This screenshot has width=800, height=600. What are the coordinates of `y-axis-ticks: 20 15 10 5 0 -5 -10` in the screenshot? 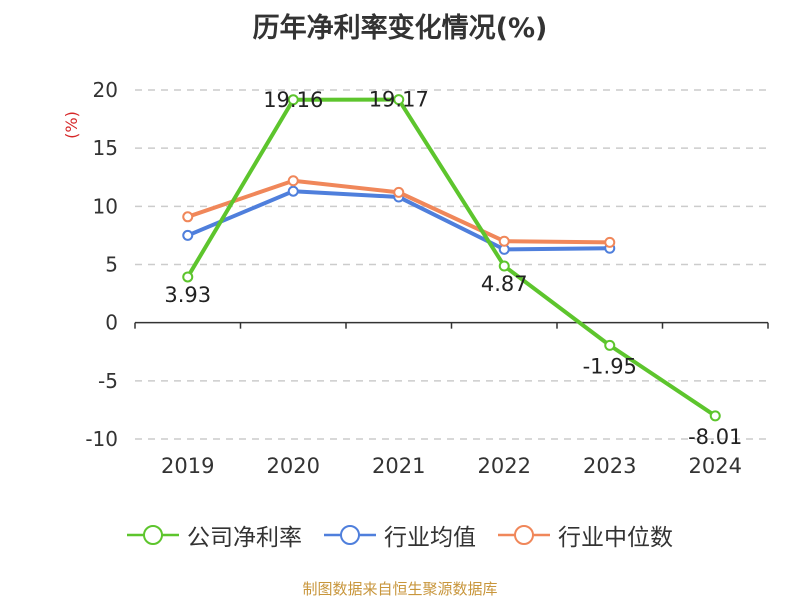 It's located at (101, 264).